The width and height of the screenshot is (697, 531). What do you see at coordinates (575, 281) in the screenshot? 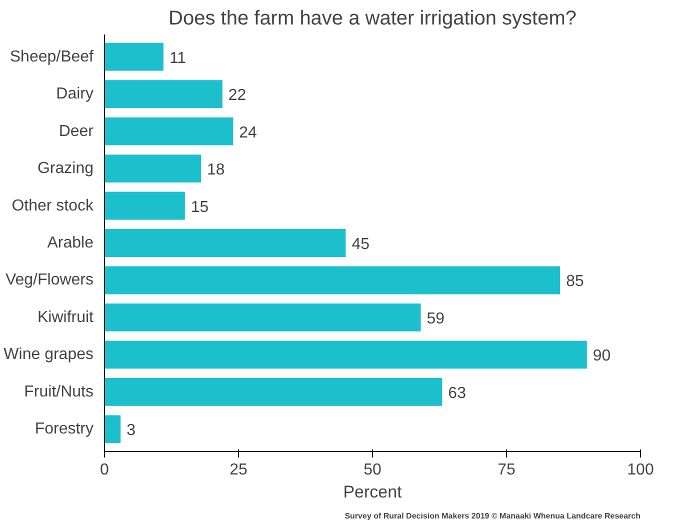
I see `data-label: 85` at bounding box center [575, 281].